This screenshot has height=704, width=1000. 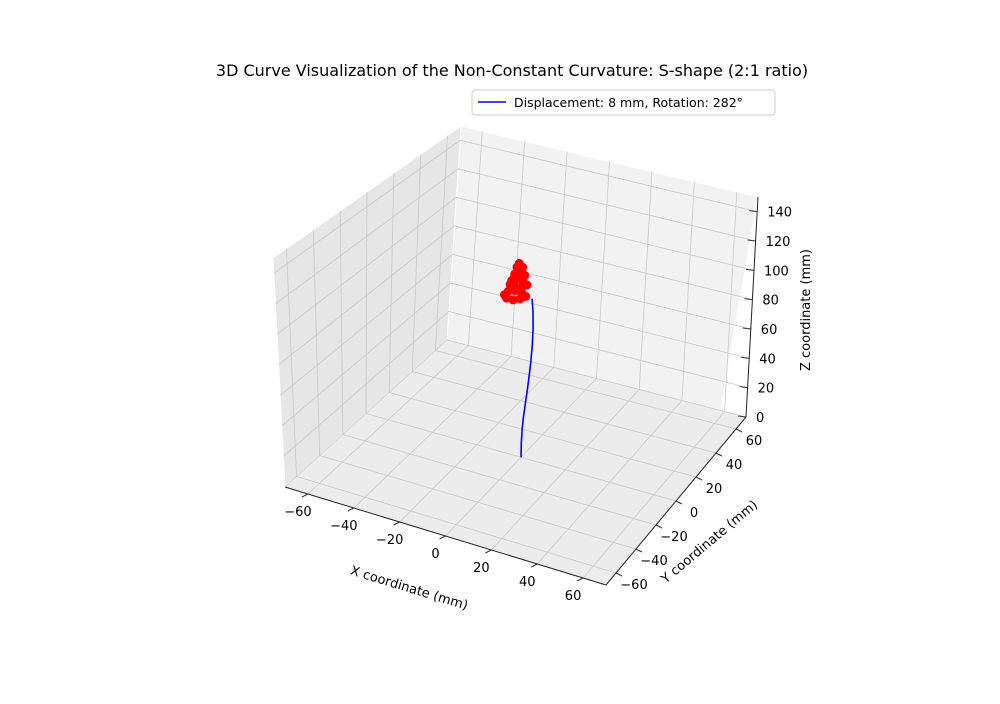 I want to click on z-tick-label: 40, so click(x=767, y=359).